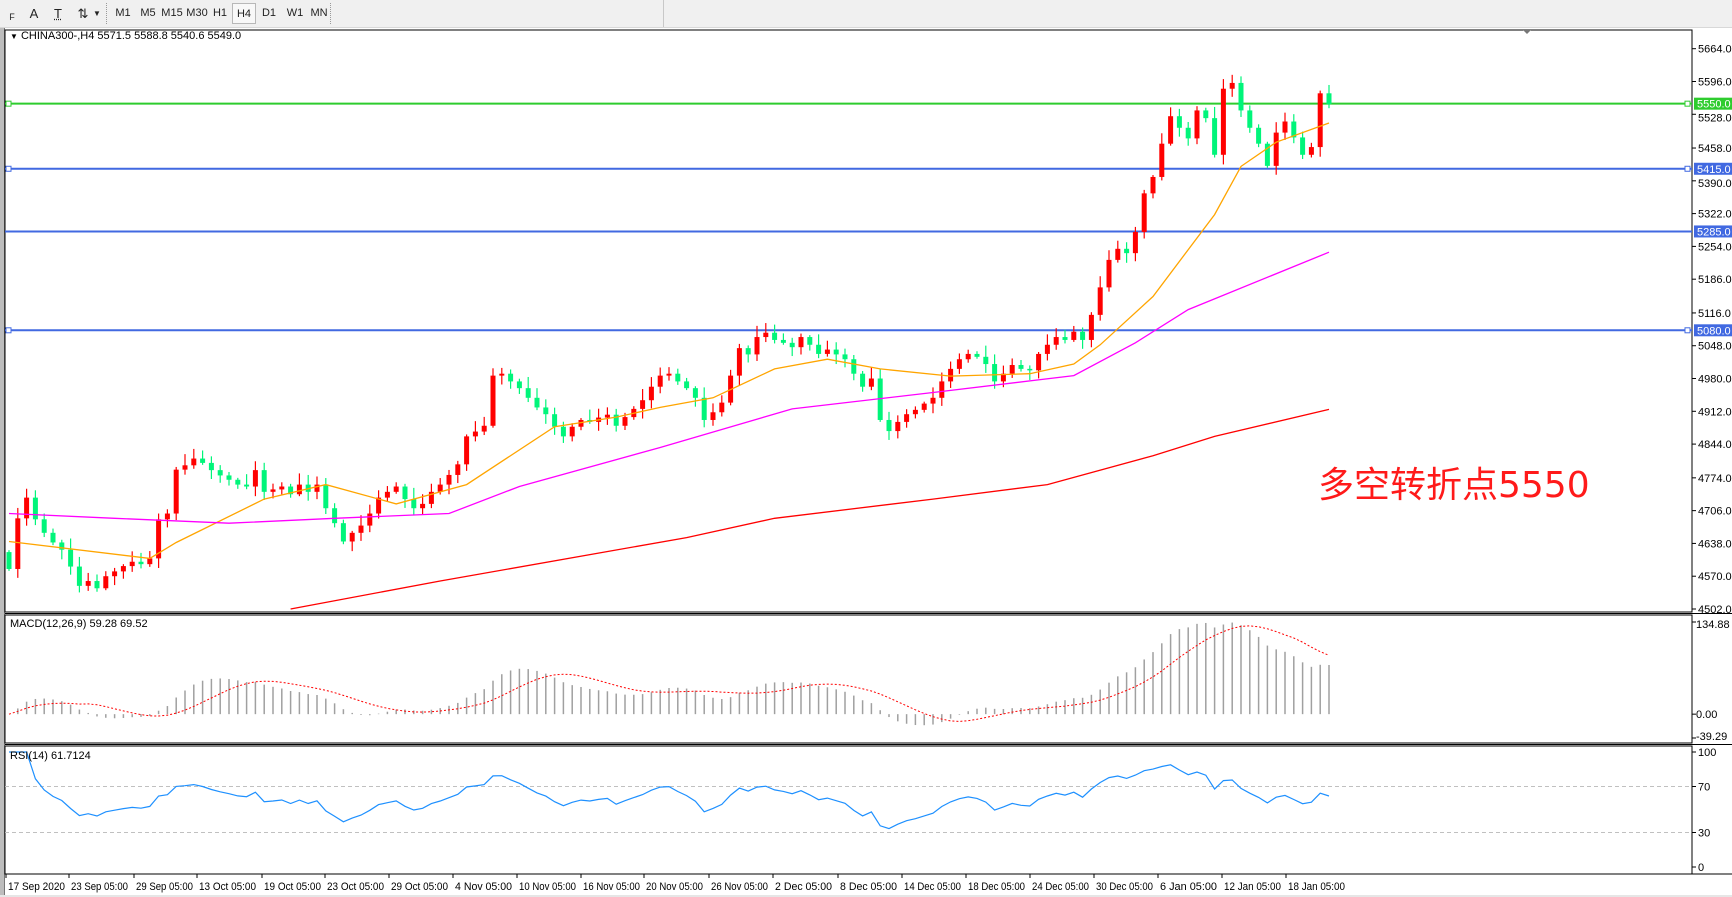  What do you see at coordinates (419, 887) in the screenshot?
I see `time-tick-label: 29 Oct 05:00` at bounding box center [419, 887].